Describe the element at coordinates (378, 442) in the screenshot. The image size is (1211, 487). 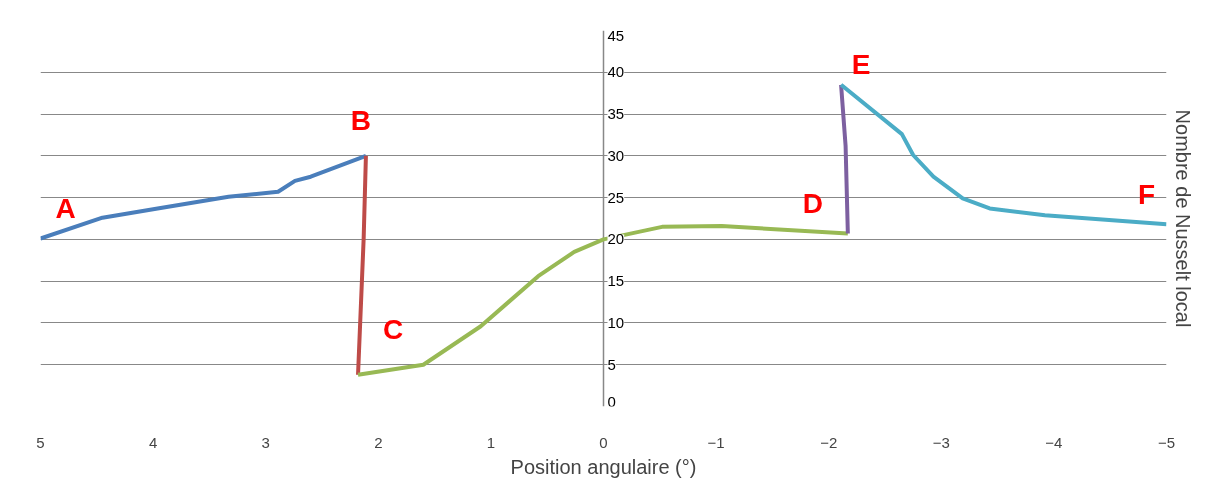
I see `x-tick-label: 2` at that location.